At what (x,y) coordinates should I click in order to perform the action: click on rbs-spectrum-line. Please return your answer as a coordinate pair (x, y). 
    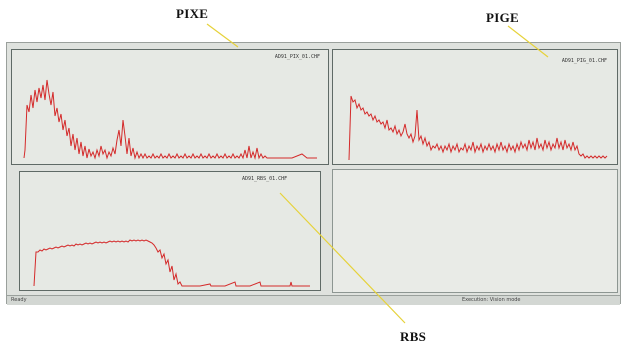
    Looking at the image, I should click on (171, 263).